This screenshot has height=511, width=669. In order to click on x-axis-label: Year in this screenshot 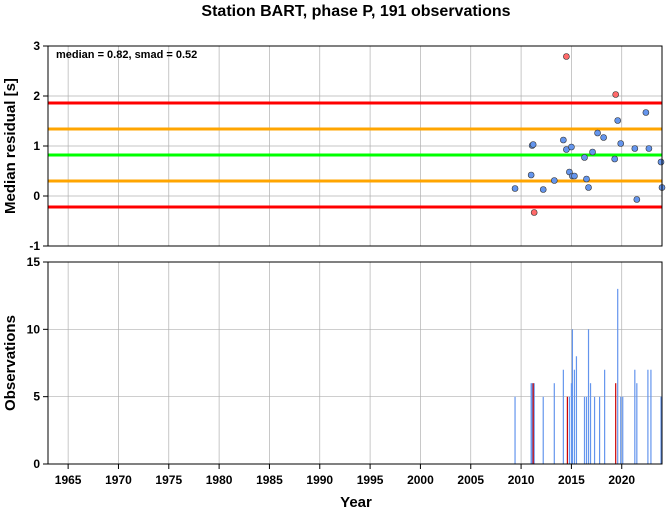, I will do `click(356, 502)`.